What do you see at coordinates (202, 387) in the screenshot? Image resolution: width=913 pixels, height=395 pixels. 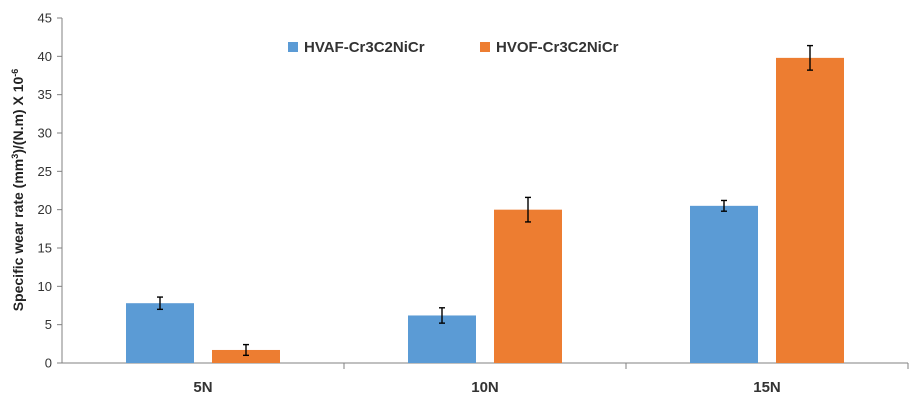 I see `x-category-label: 5N` at bounding box center [202, 387].